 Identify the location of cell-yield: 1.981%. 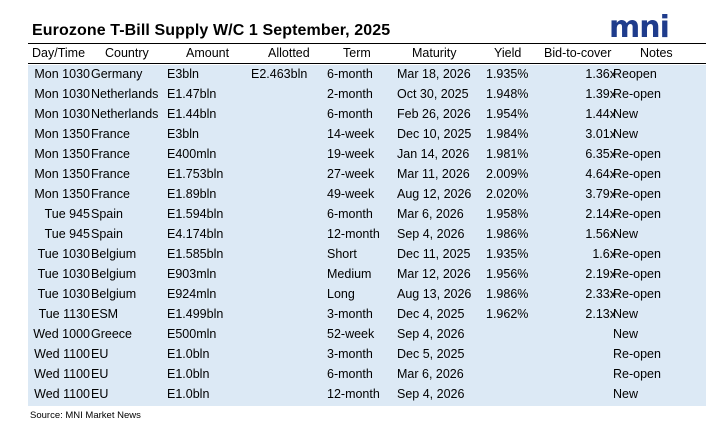
(507, 154).